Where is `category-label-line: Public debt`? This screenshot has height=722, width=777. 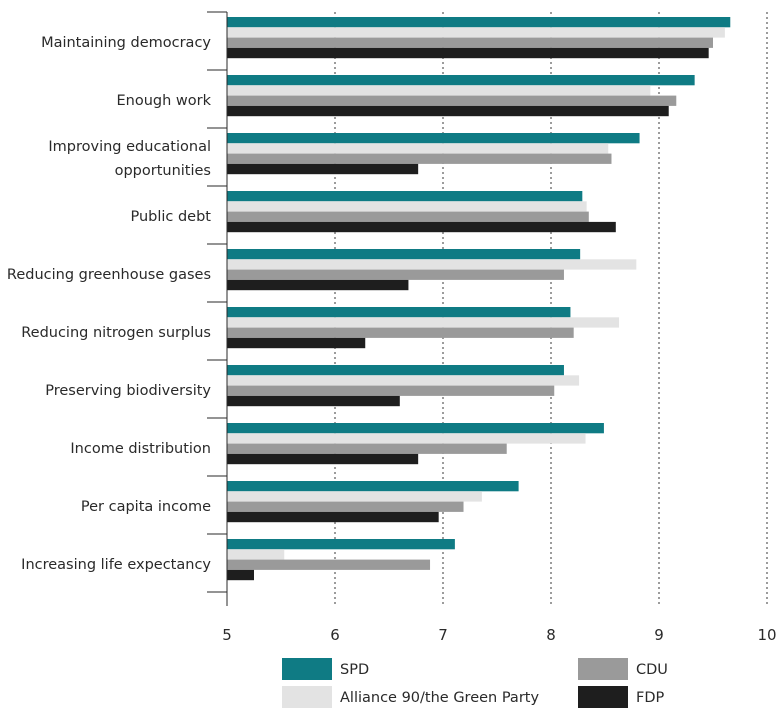 category-label-line: Public debt is located at coordinates (170, 217).